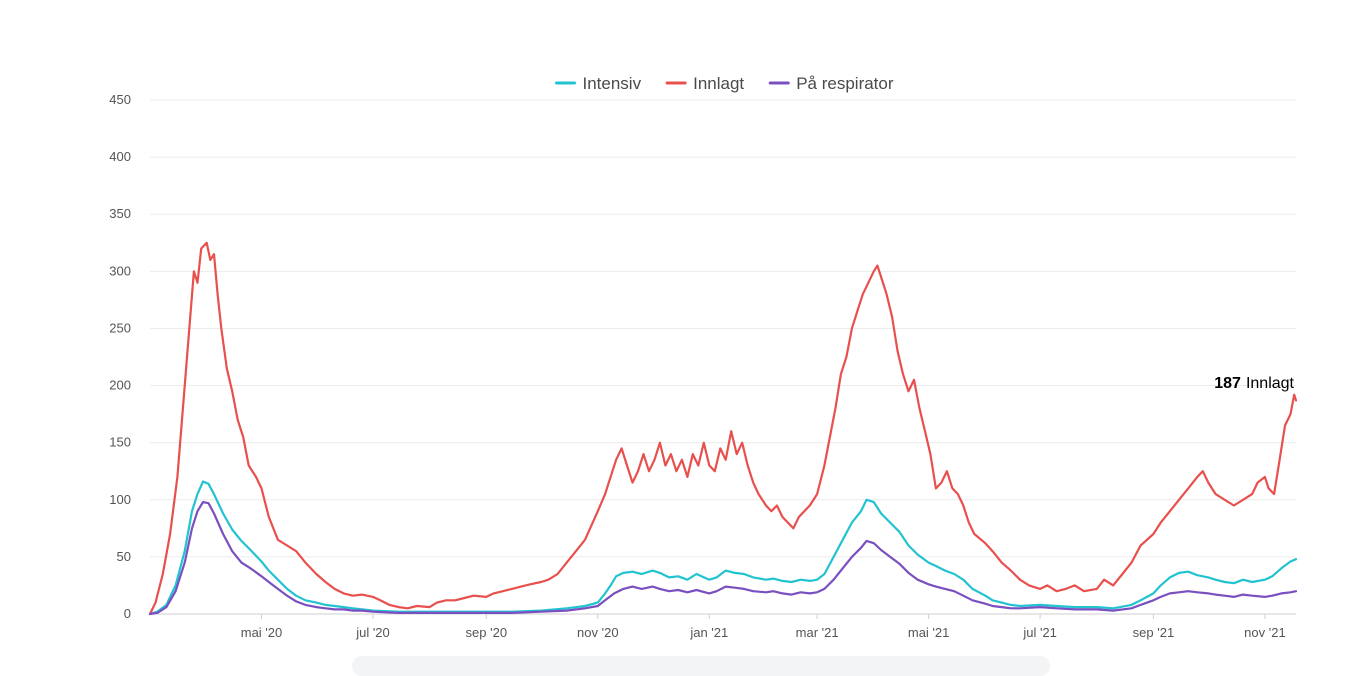 This screenshot has width=1349, height=676. I want to click on last-value-annotation: 187 Innlagt, so click(1254, 383).